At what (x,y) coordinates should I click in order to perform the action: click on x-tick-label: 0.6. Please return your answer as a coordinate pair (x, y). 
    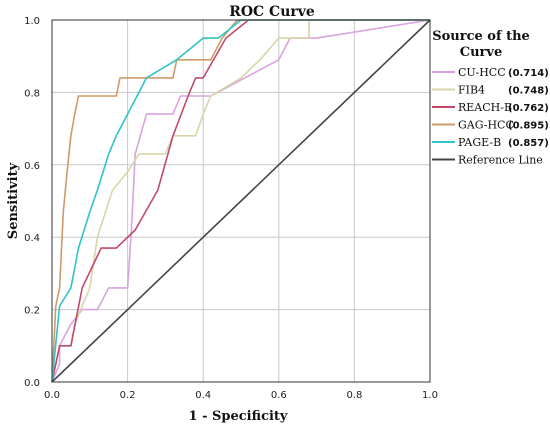
    Looking at the image, I should click on (279, 395).